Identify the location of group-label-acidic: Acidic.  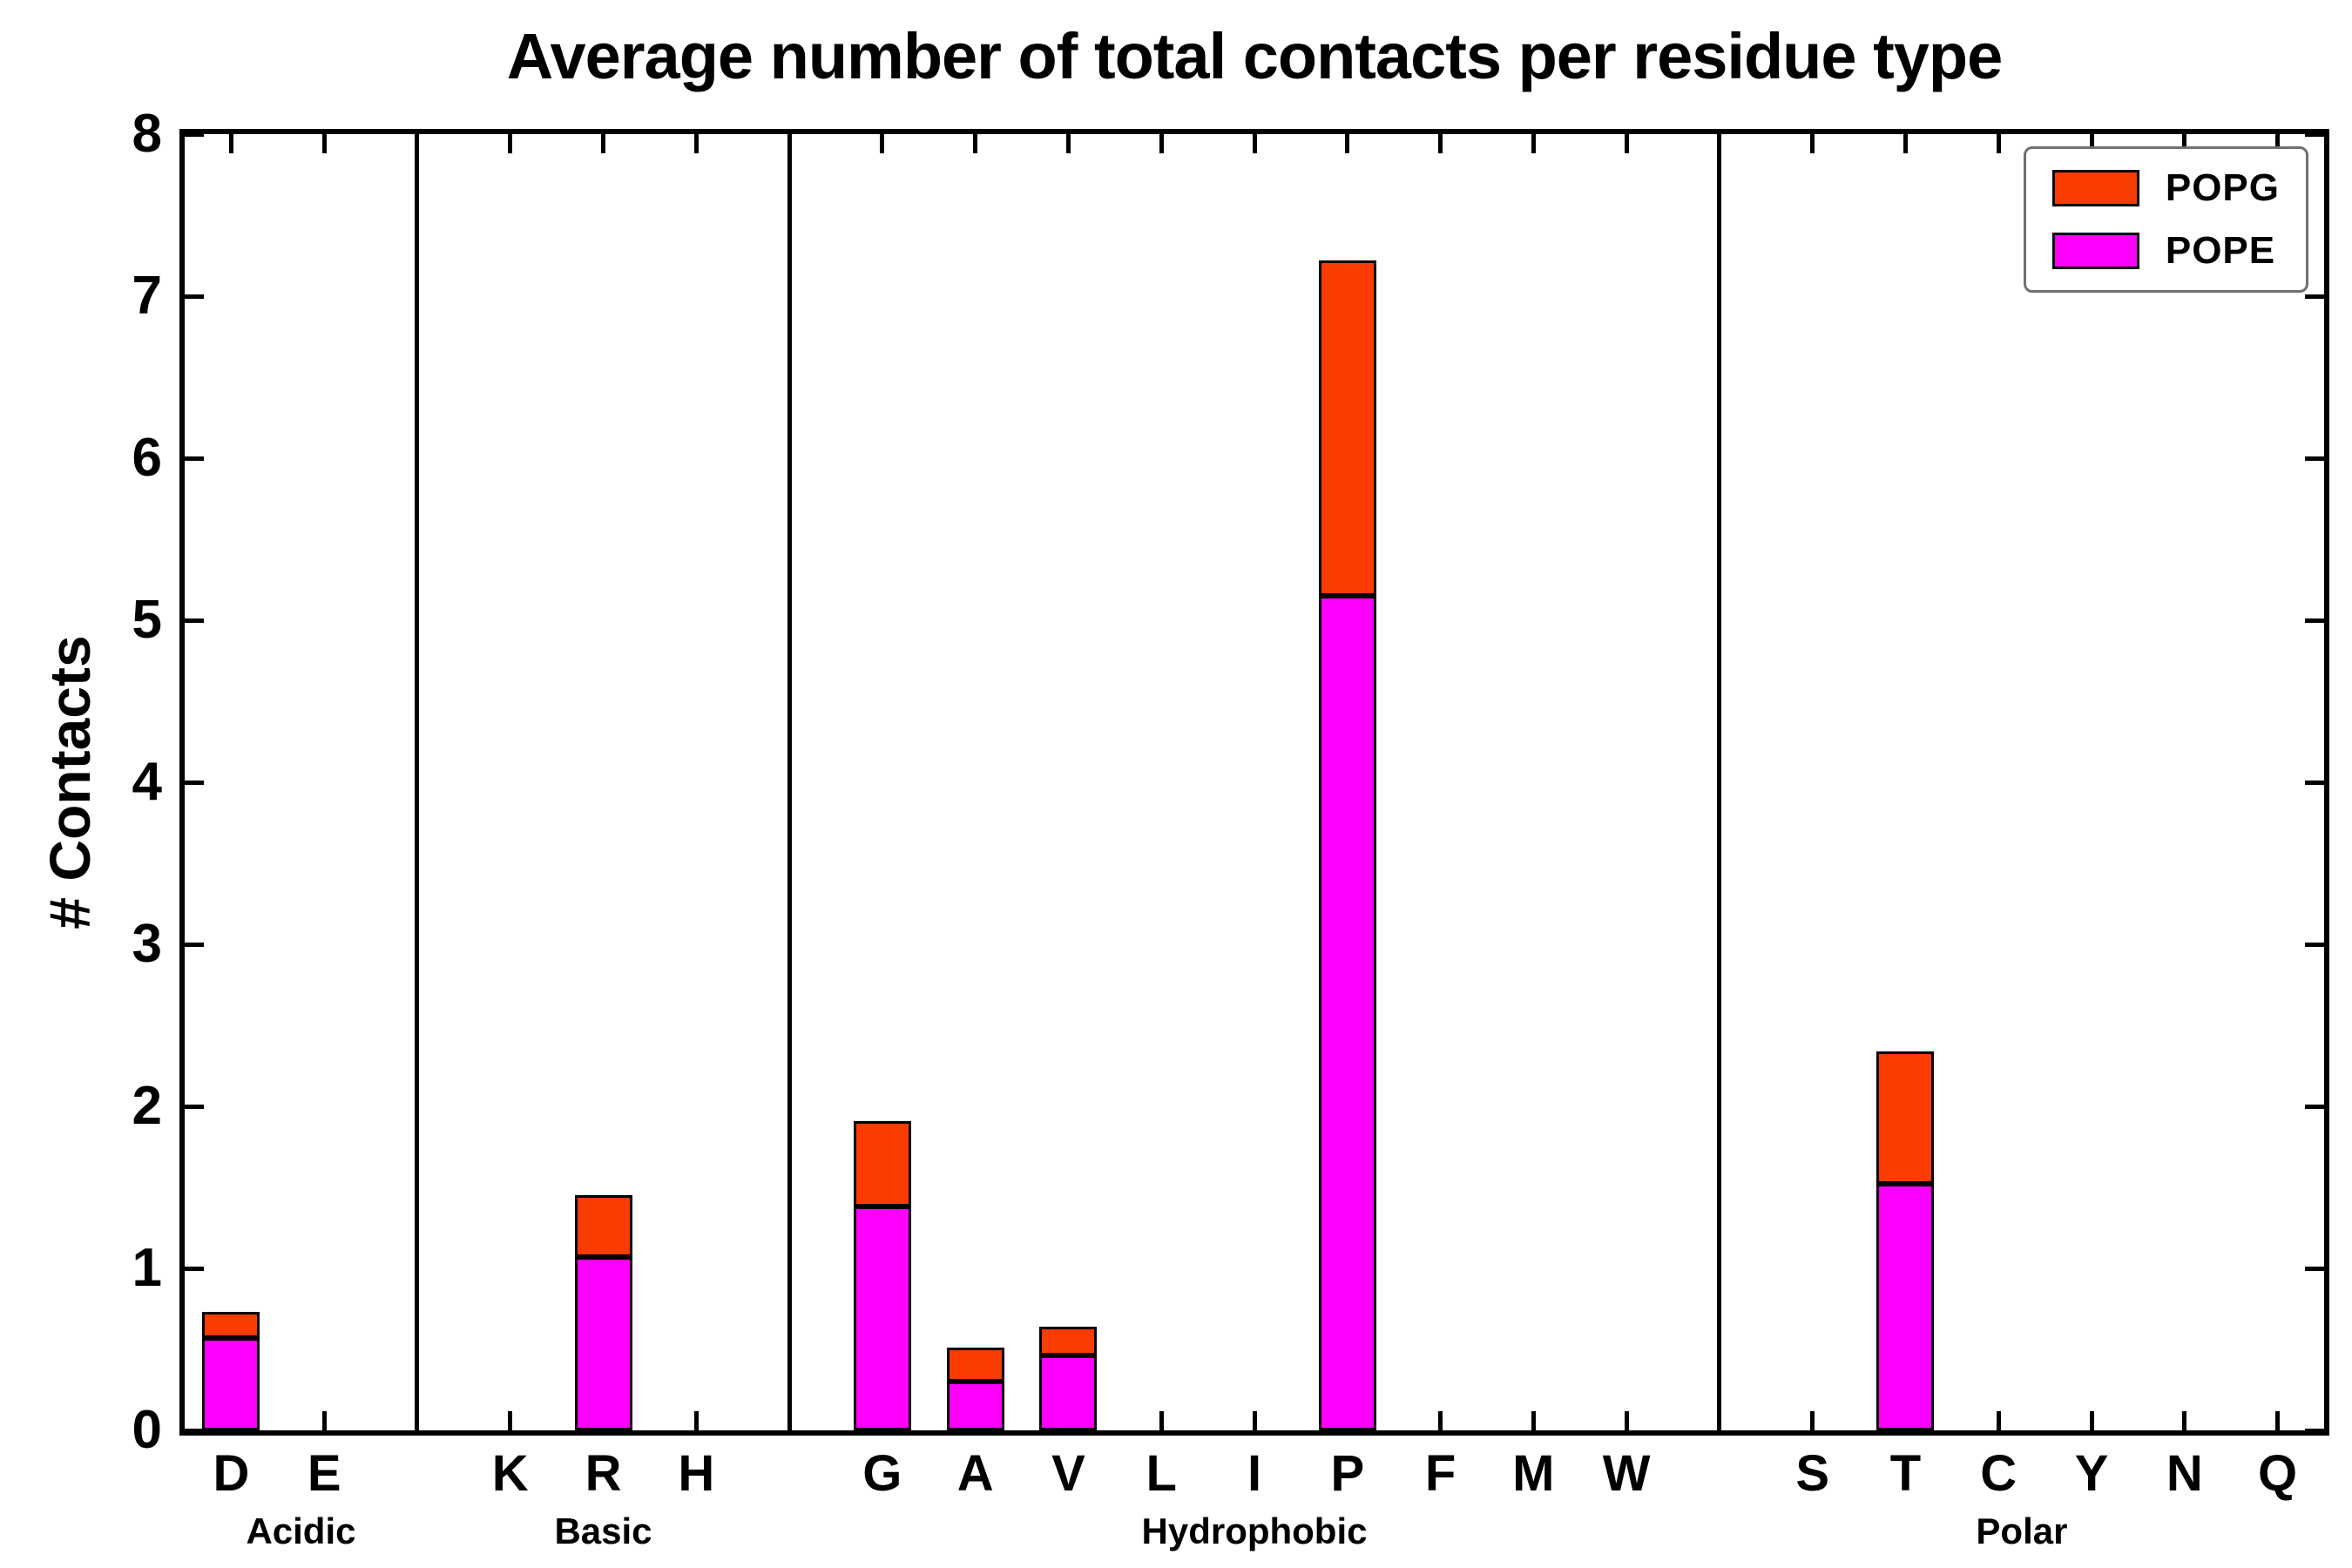
(301, 1531).